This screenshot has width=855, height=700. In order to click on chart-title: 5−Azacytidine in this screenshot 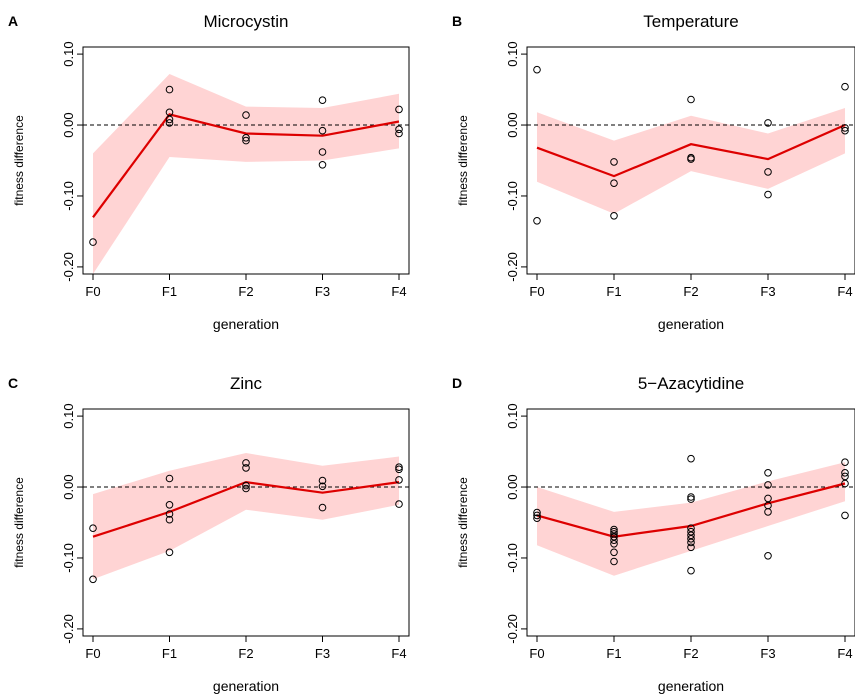, I will do `click(691, 383)`.